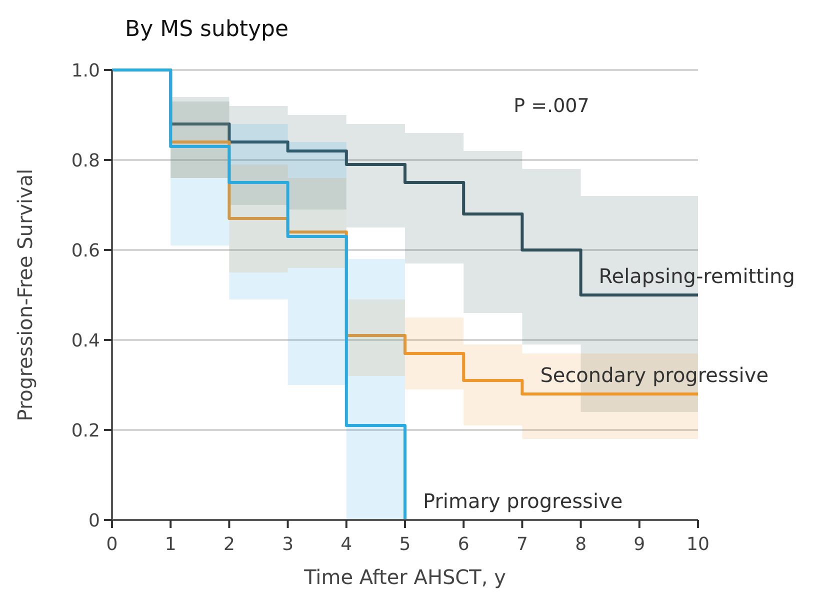  Describe the element at coordinates (85, 161) in the screenshot. I see `y-tick-label: 0.8` at that location.